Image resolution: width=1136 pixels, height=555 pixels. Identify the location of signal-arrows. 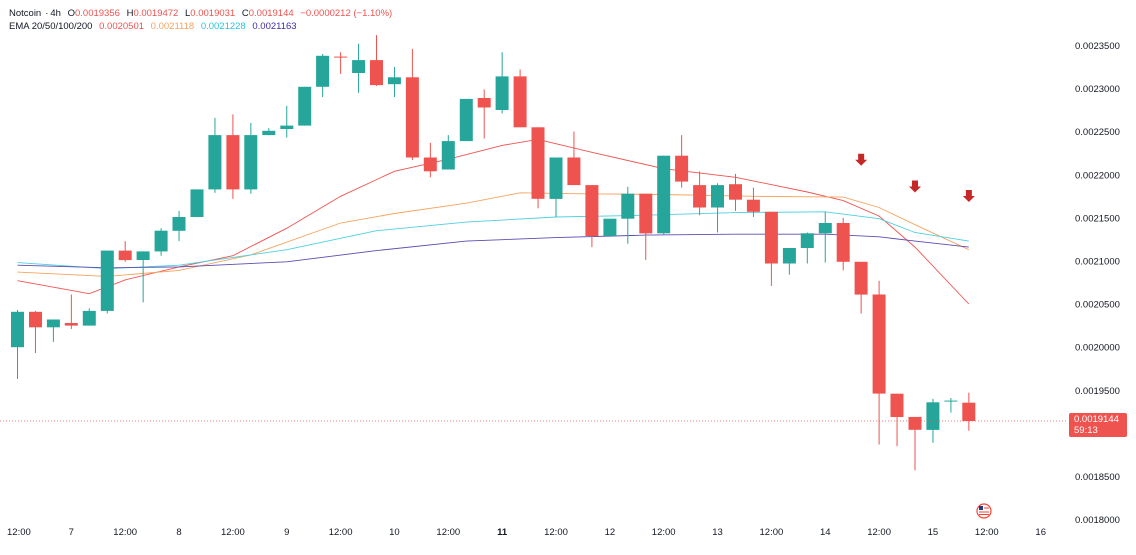
(915, 177).